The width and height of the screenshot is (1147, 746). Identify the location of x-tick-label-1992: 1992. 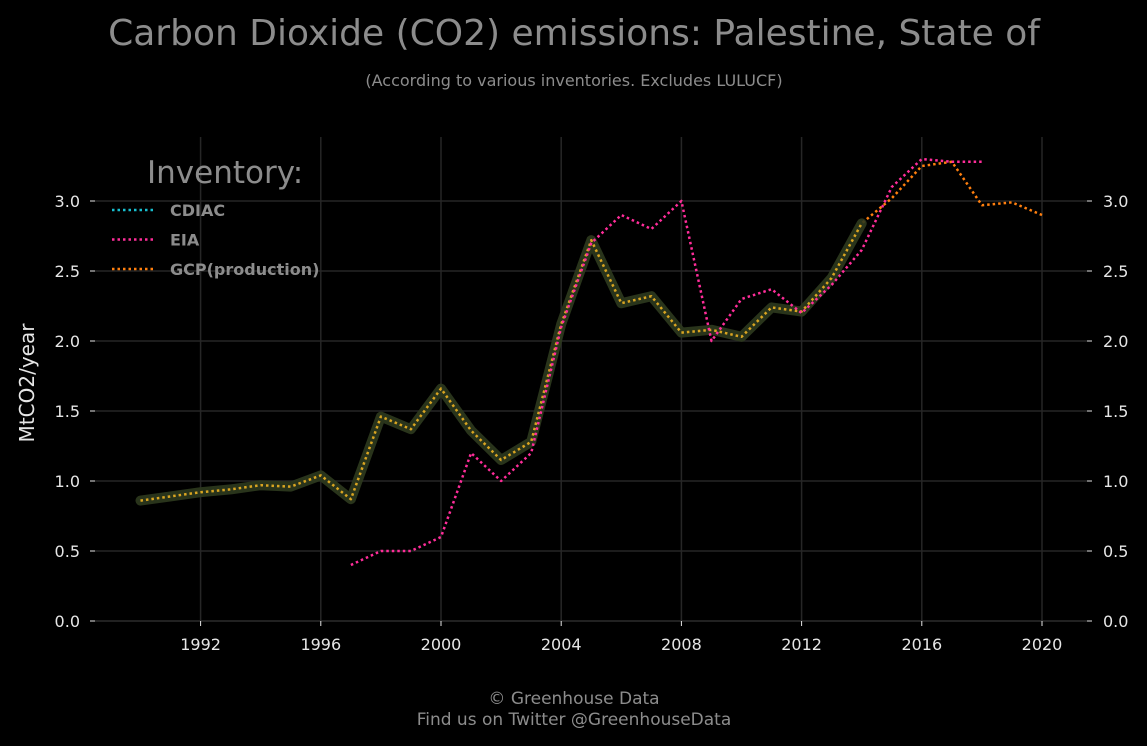
(200, 644).